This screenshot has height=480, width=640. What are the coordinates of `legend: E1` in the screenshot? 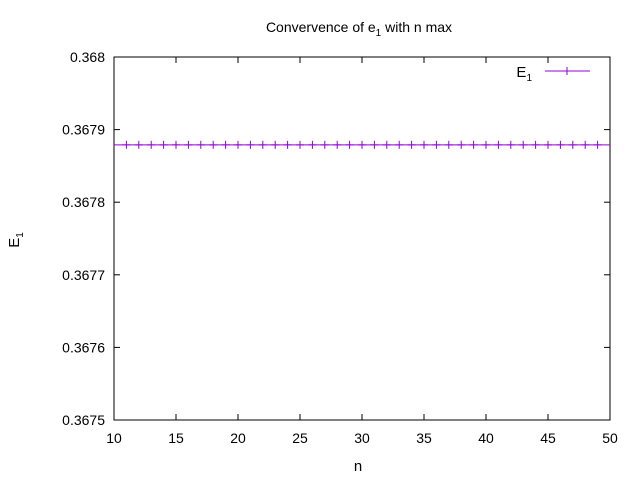 It's located at (553, 74).